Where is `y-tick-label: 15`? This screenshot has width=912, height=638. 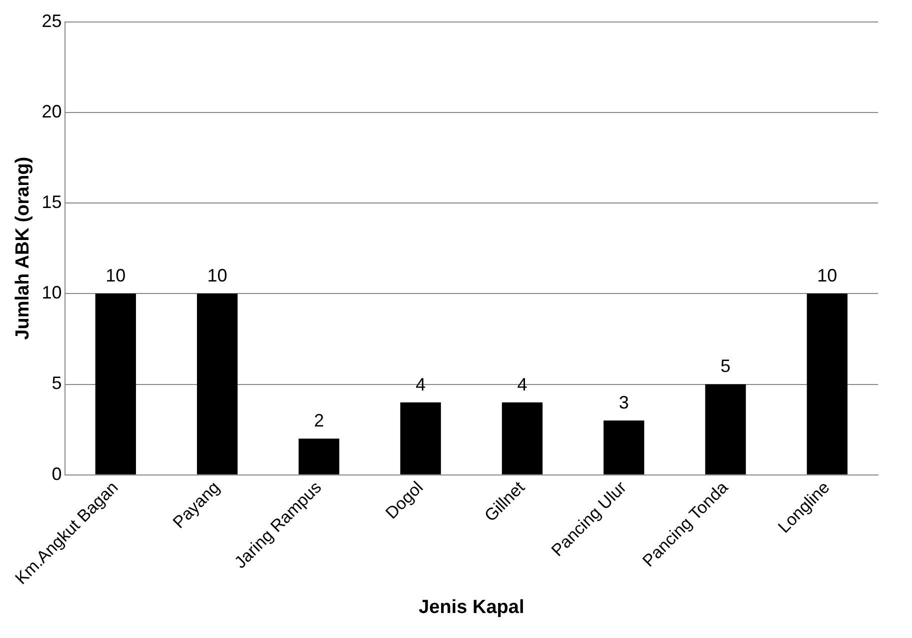
y-tick-label: 15 is located at coordinates (52, 202).